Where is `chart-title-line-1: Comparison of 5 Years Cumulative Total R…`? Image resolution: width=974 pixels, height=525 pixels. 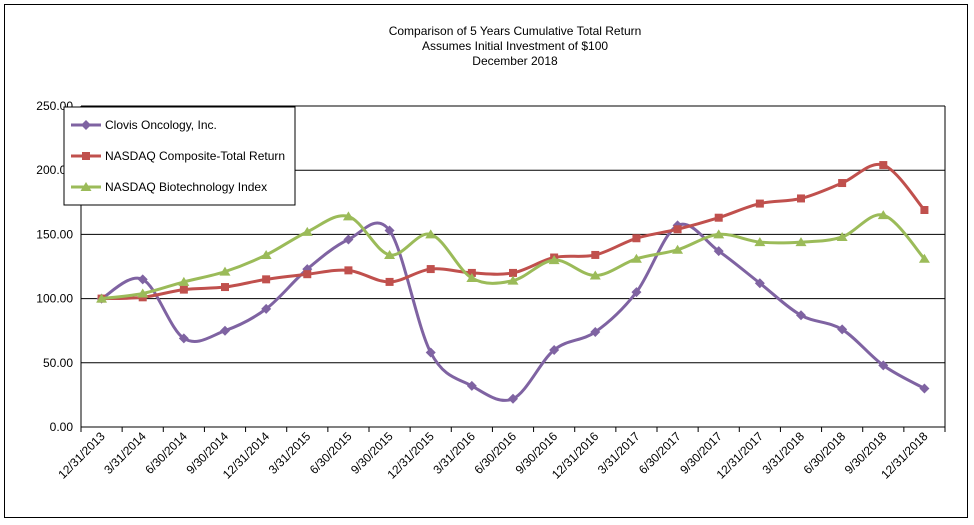 chart-title-line-1: Comparison of 5 Years Cumulative Total R… is located at coordinates (515, 31).